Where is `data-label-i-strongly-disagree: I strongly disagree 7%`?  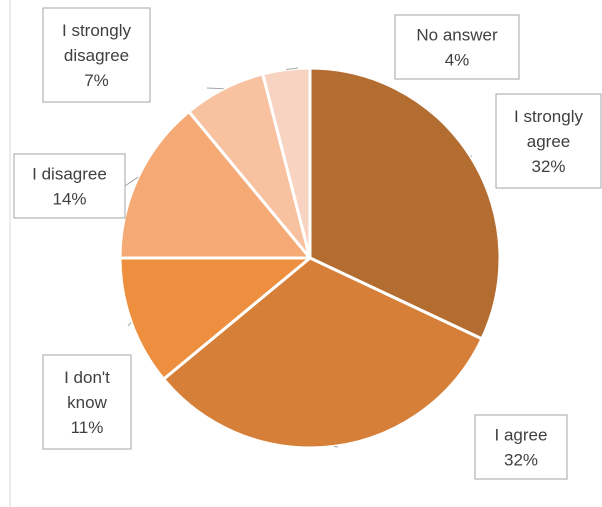
data-label-i-strongly-disagree: I strongly disagree 7% is located at coordinates (96, 55).